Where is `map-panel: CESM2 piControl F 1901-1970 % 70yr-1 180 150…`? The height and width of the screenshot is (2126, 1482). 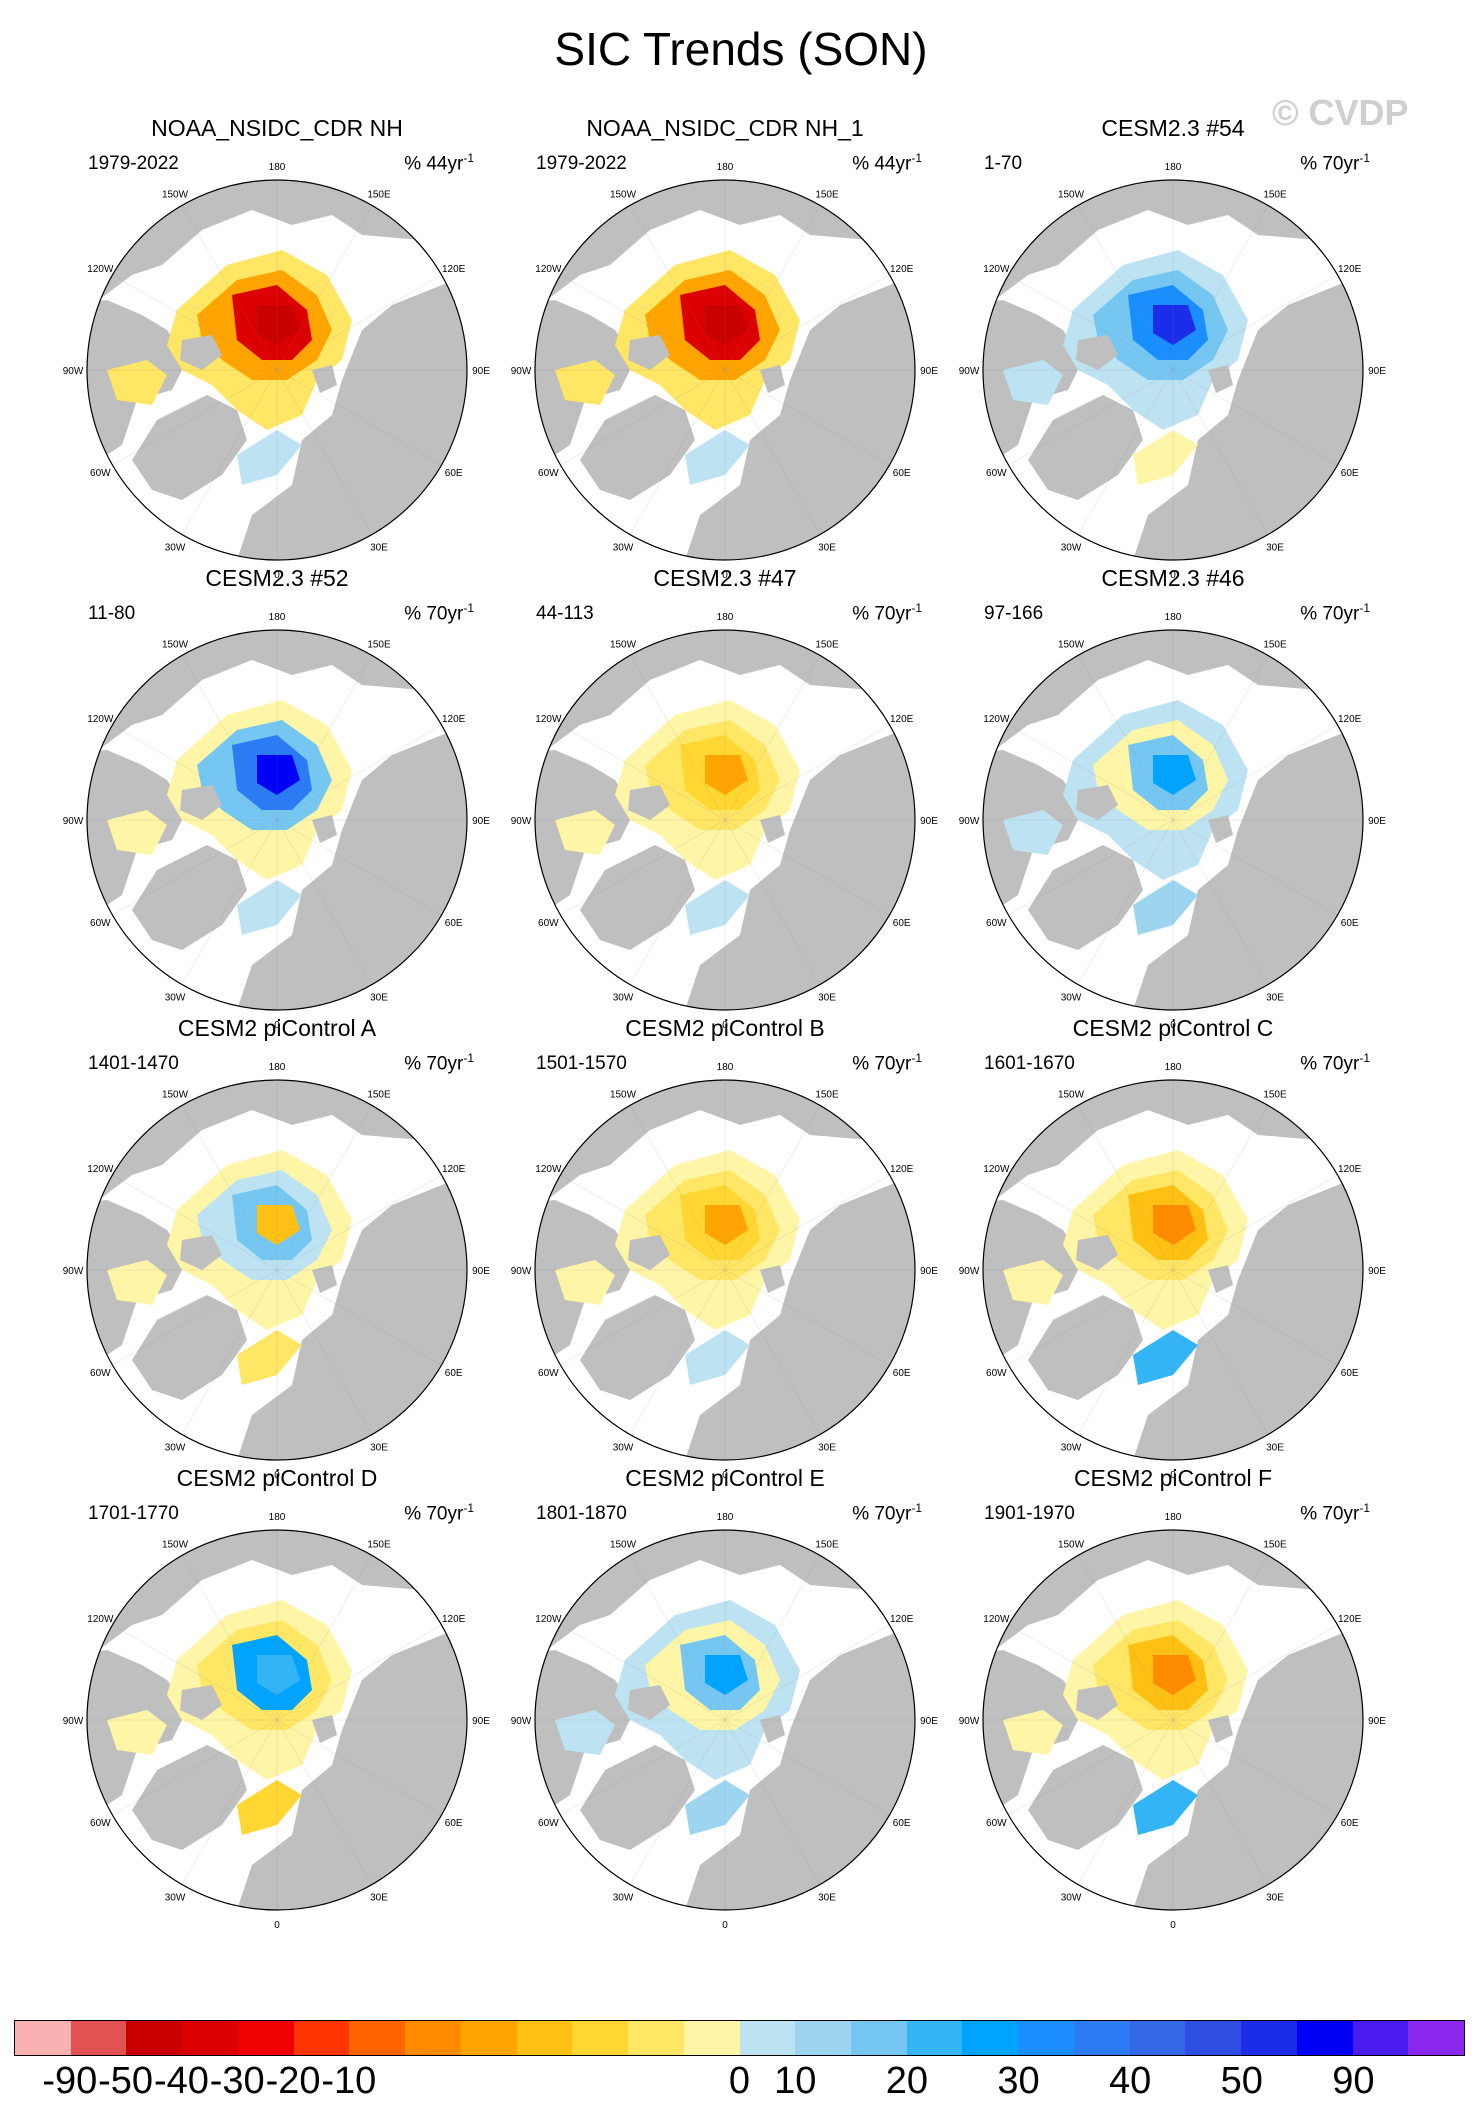 map-panel: CESM2 piControl F 1901-1970 % 70yr-1 180 150… is located at coordinates (1173, 1700).